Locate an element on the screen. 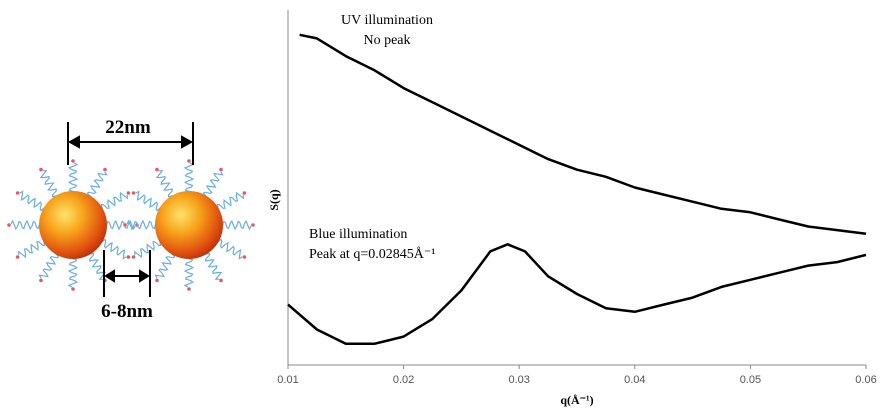 This screenshot has height=410, width=880. y-axis-label: S(q) is located at coordinates (274, 199).